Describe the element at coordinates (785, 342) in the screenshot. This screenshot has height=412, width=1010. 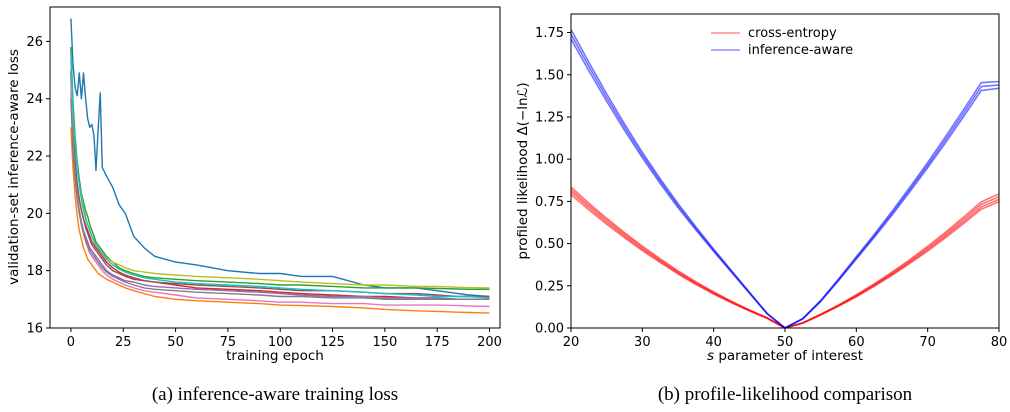
I see `panel-b-x-tick-label: 50` at that location.